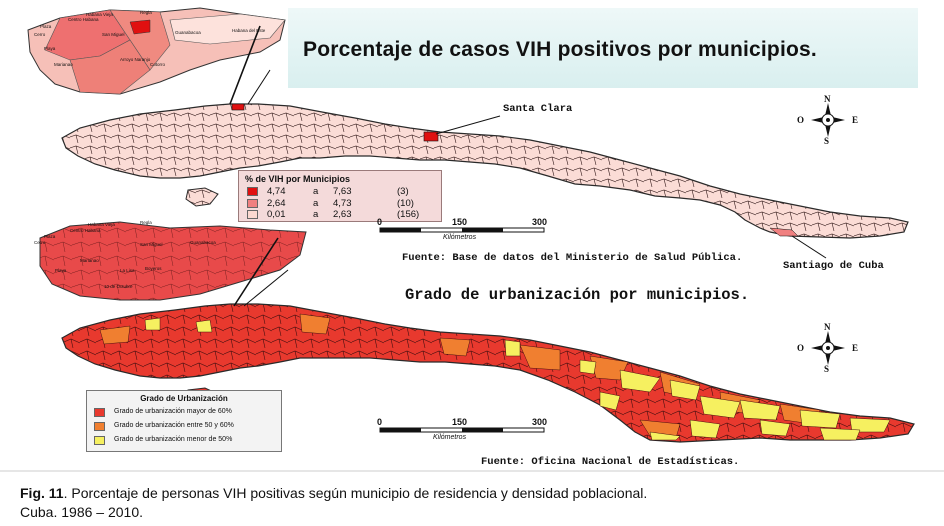 The image size is (944, 526). Describe the element at coordinates (460, 422) in the screenshot. I see `scale2-tick-150: 150` at that location.